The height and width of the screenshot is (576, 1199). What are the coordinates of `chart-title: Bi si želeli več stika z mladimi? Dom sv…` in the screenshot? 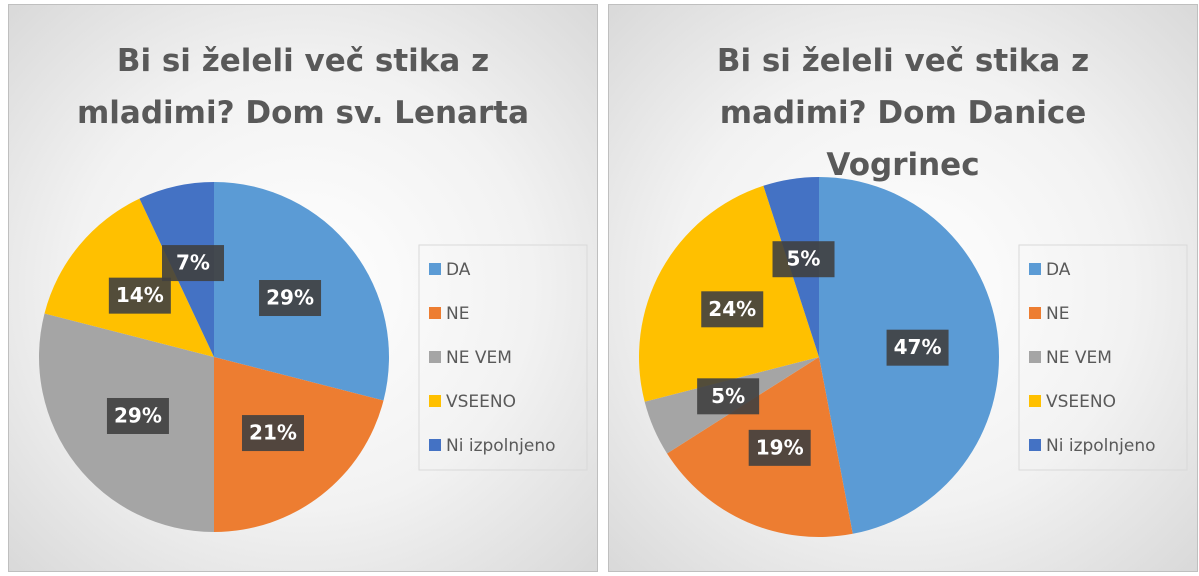 It's located at (303, 87).